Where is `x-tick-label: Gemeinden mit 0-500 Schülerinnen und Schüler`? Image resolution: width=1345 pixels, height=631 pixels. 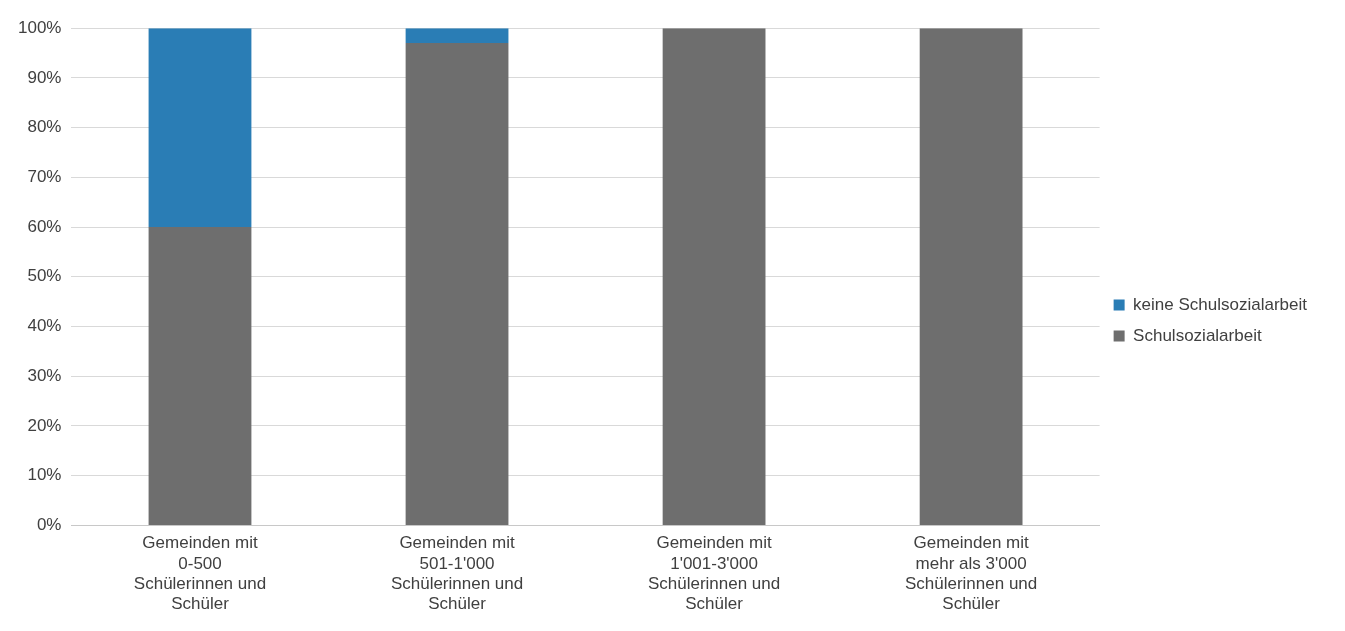 x-tick-label: Gemeinden mit 0-500 Schülerinnen und Schüler is located at coordinates (200, 573).